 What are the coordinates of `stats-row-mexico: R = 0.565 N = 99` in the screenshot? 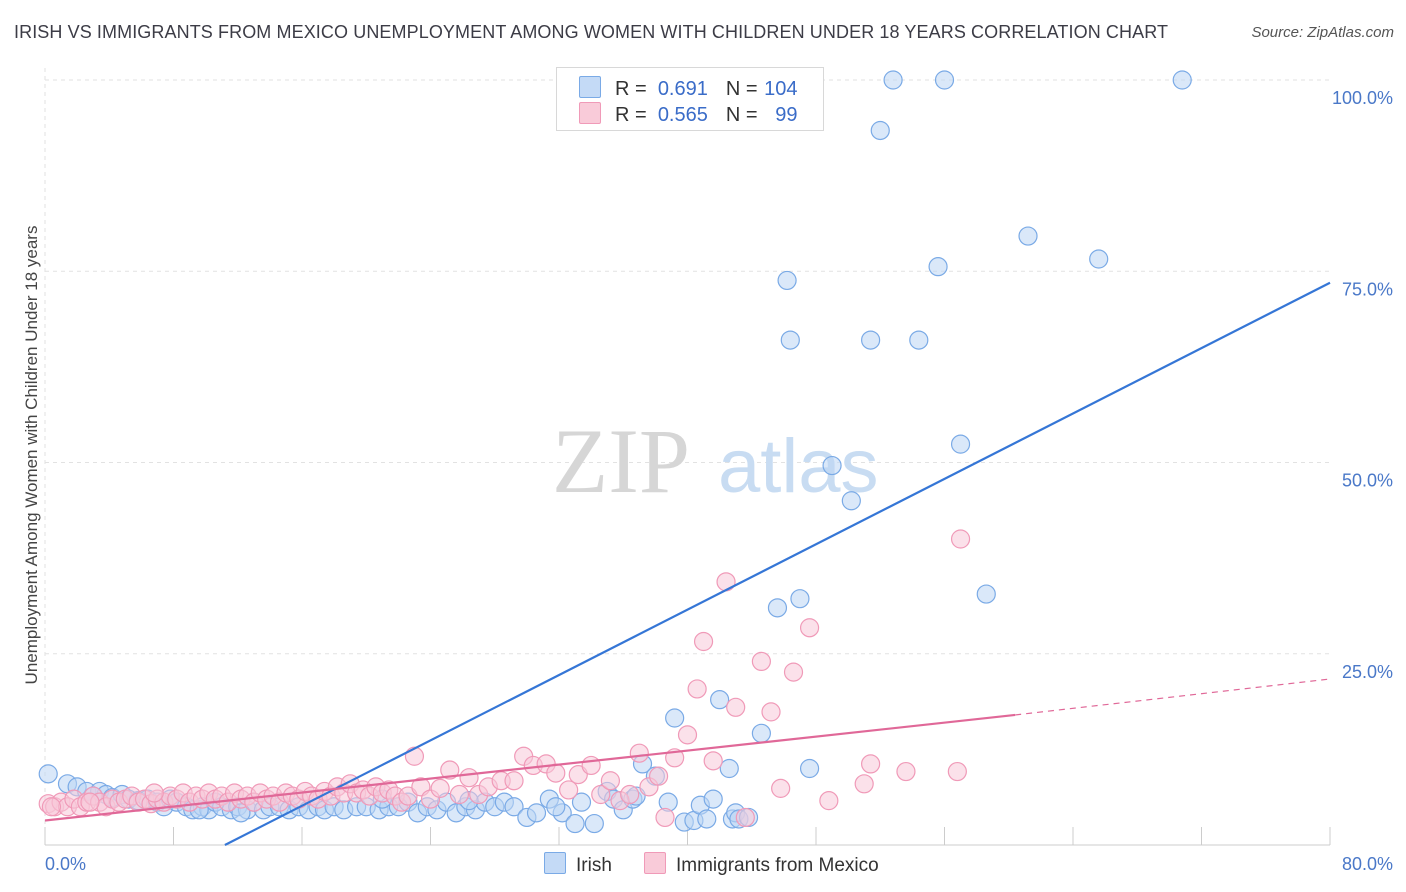 It's located at (688, 115).